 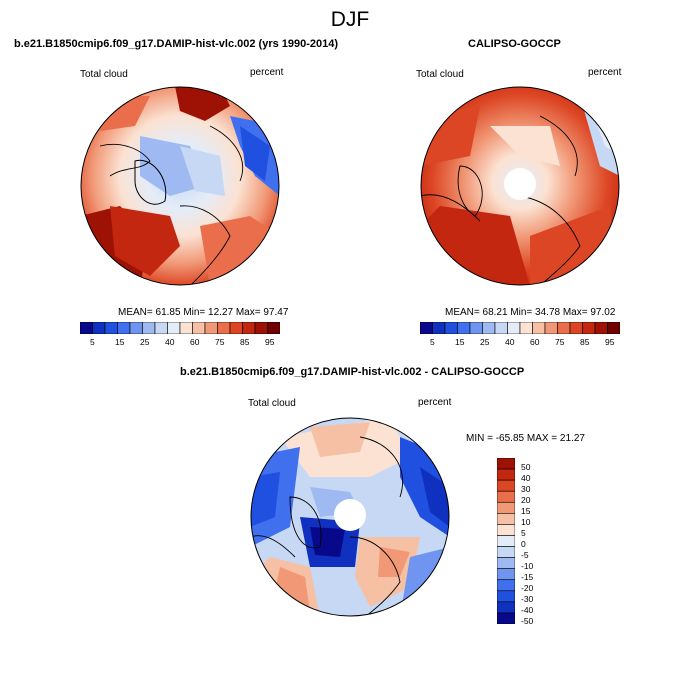 What do you see at coordinates (527, 599) in the screenshot?
I see `panel3-tick-12: -30` at bounding box center [527, 599].